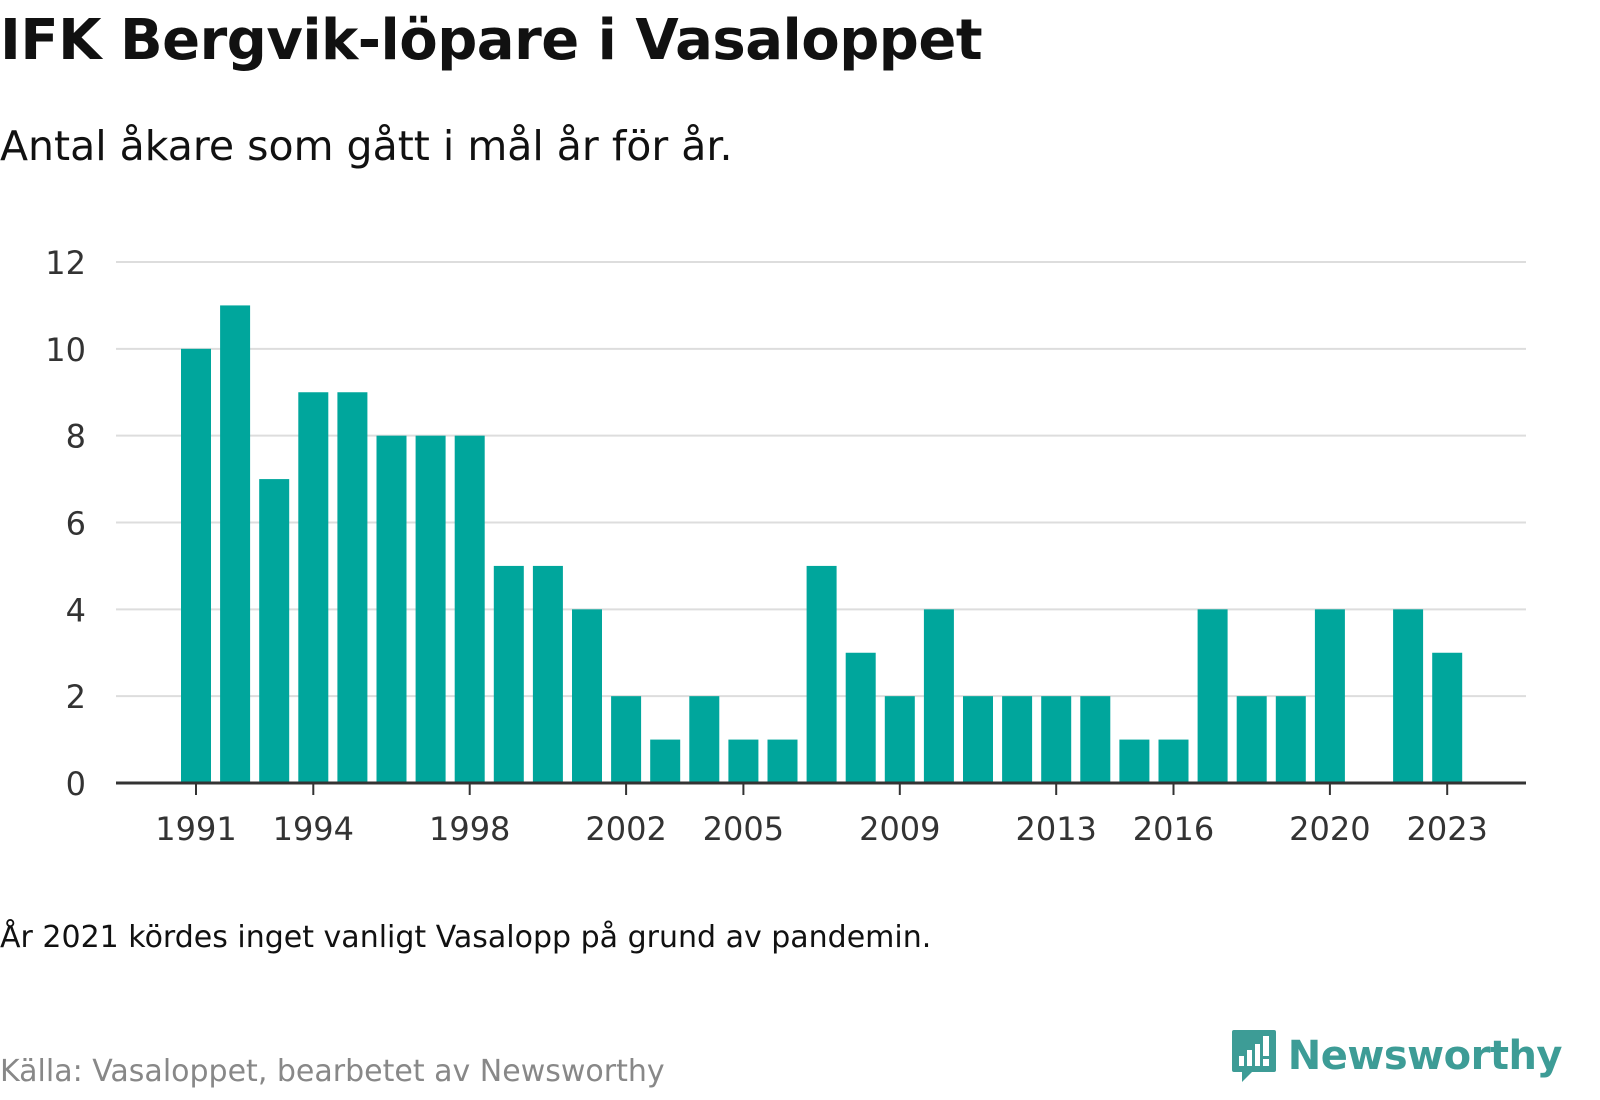 The width and height of the screenshot is (1600, 1100). What do you see at coordinates (587, 696) in the screenshot?
I see `bar-2001` at bounding box center [587, 696].